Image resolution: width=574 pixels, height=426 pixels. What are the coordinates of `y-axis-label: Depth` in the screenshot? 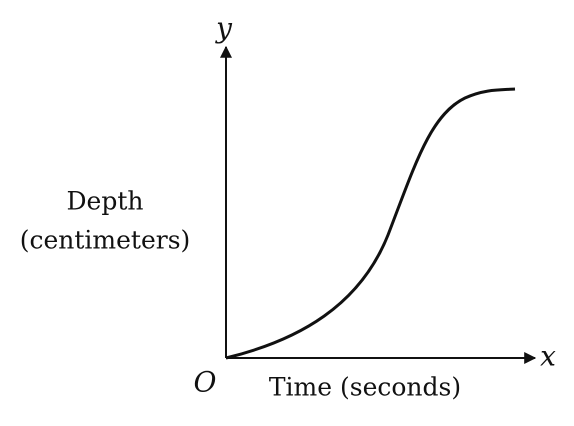 It's located at (105, 201).